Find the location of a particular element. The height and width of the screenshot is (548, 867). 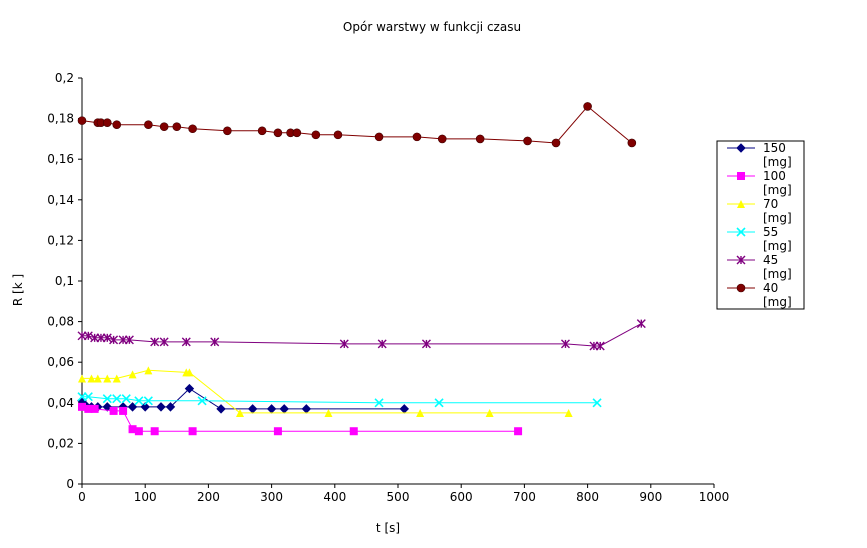

y-tick-label: 0,14 is located at coordinates (60, 200).